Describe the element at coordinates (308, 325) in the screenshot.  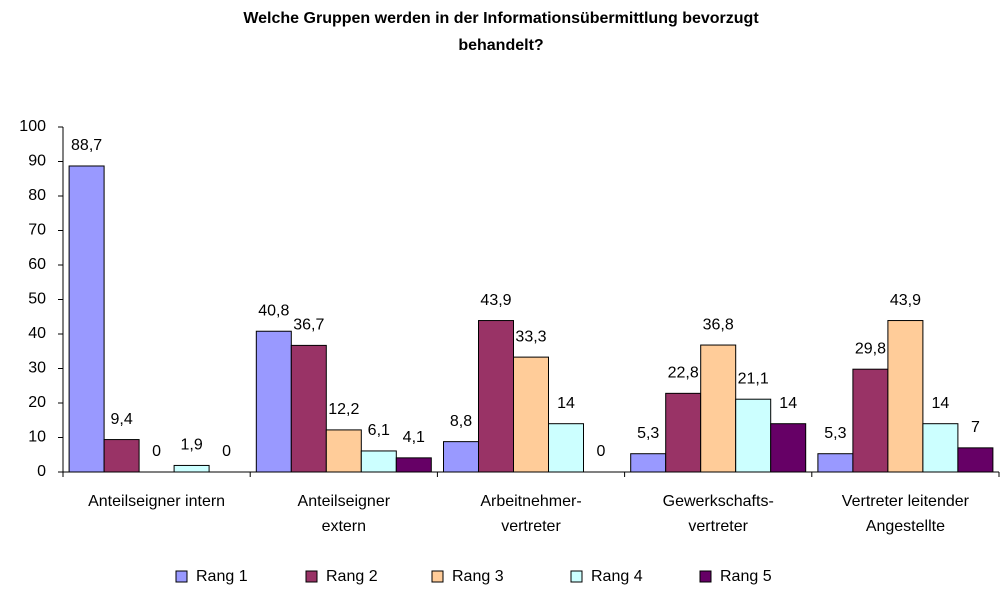
I see `data-label: 36,7` at that location.